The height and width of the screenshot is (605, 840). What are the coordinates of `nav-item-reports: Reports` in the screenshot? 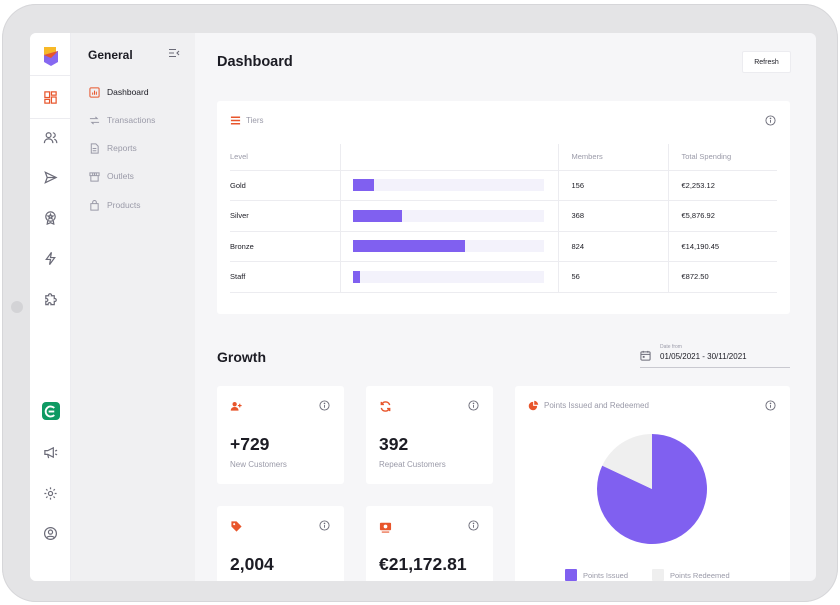 It's located at (113, 148).